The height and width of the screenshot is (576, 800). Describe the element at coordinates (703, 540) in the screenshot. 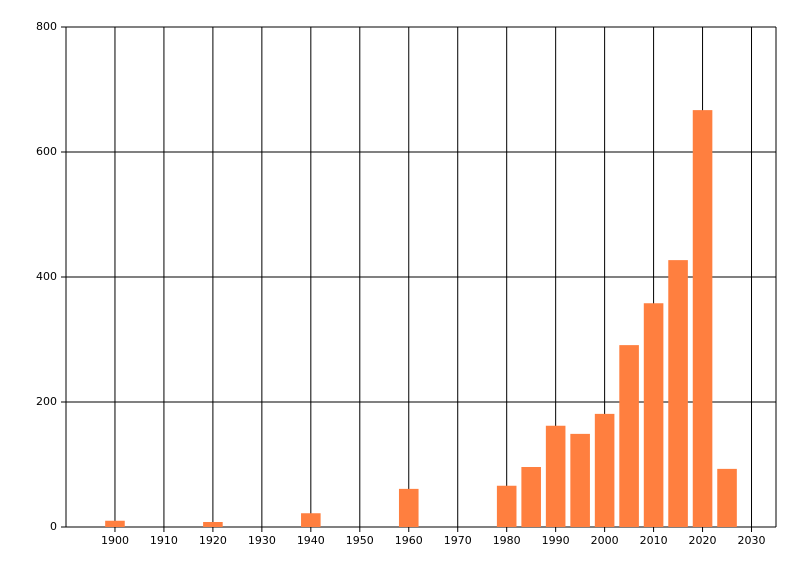

I see `x-tick-label: 2020` at that location.